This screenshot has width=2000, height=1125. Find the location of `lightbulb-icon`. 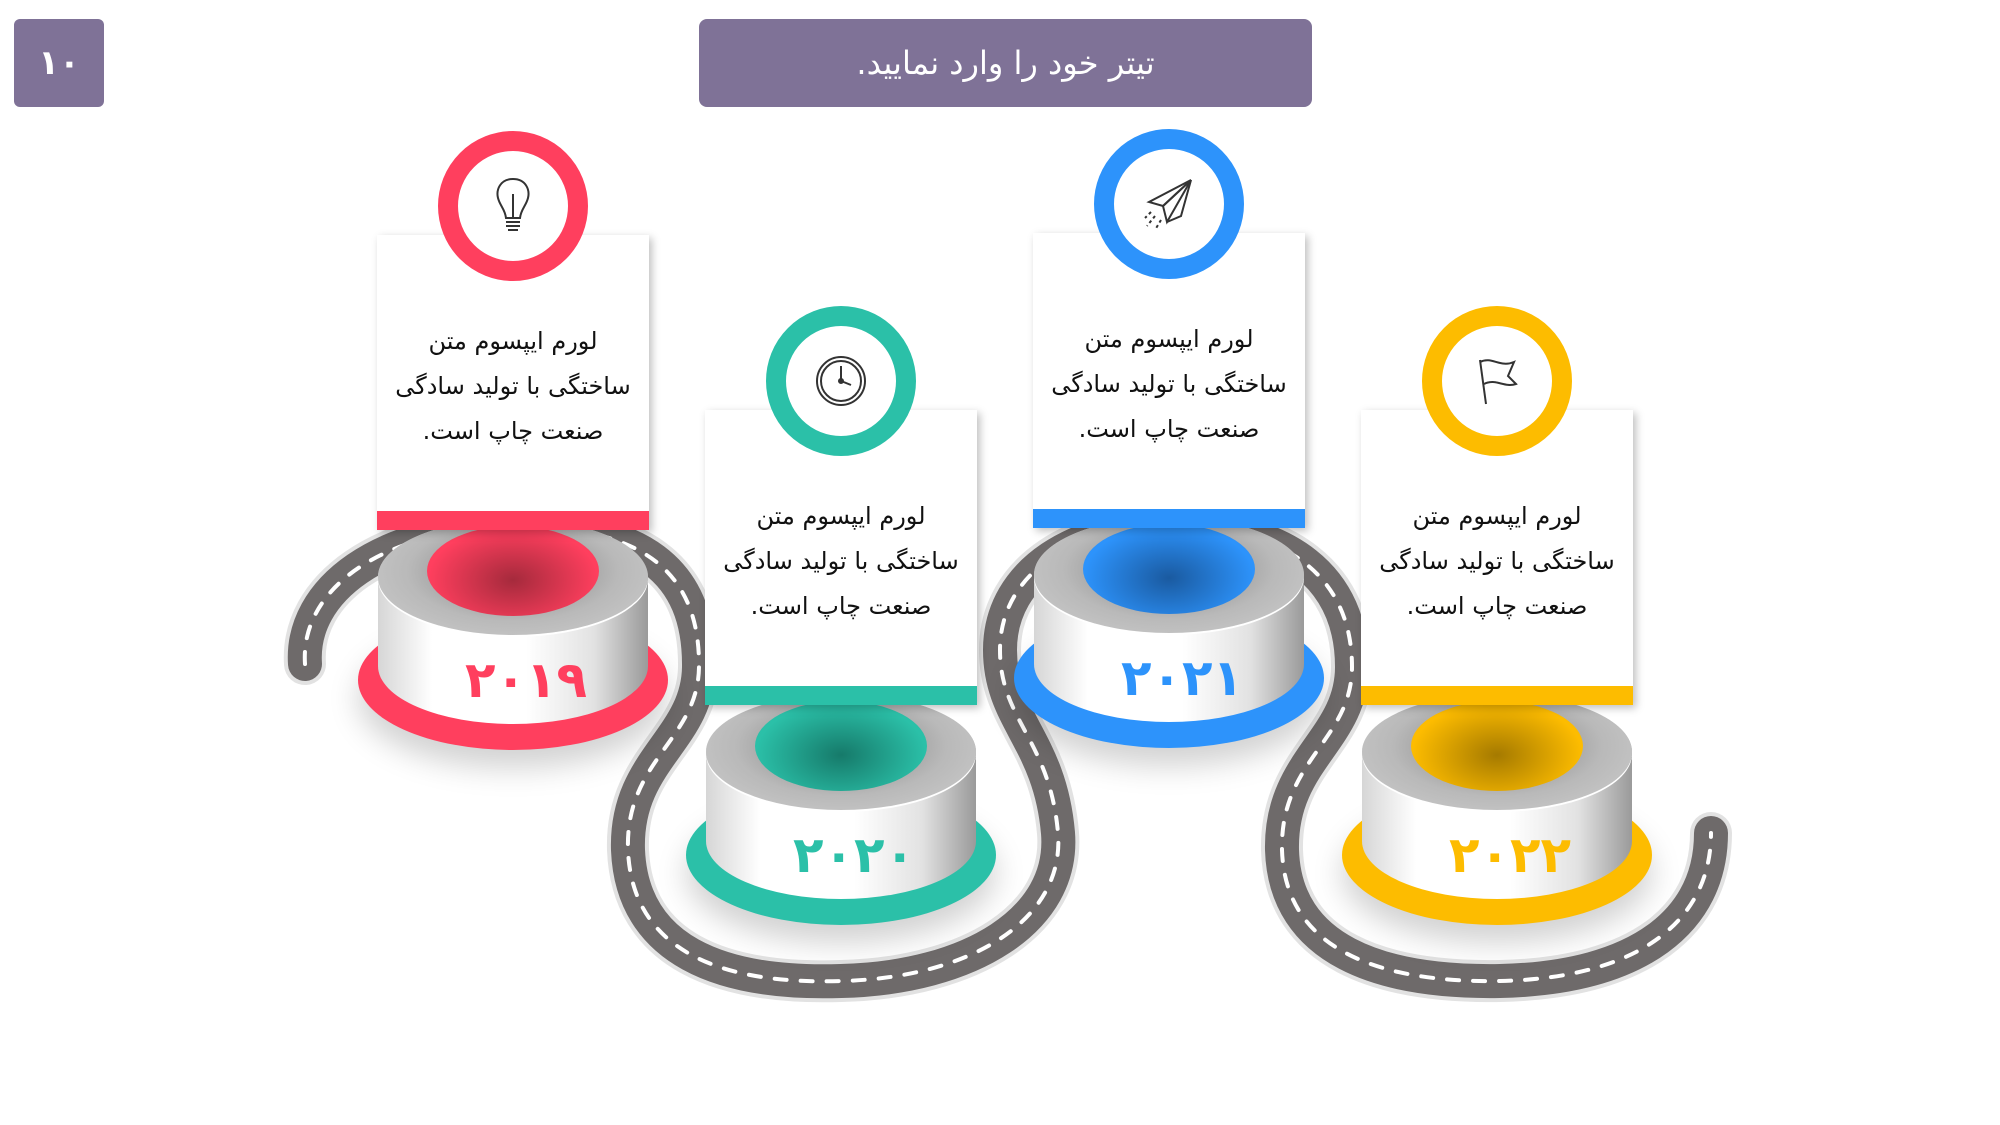

lightbulb-icon is located at coordinates (513, 204).